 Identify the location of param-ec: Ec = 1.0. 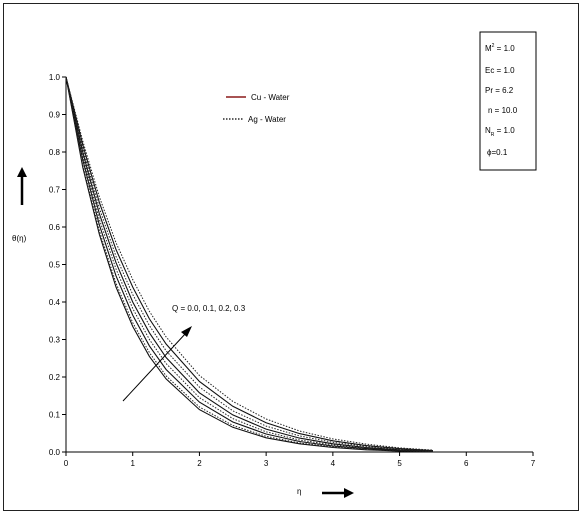
(500, 70).